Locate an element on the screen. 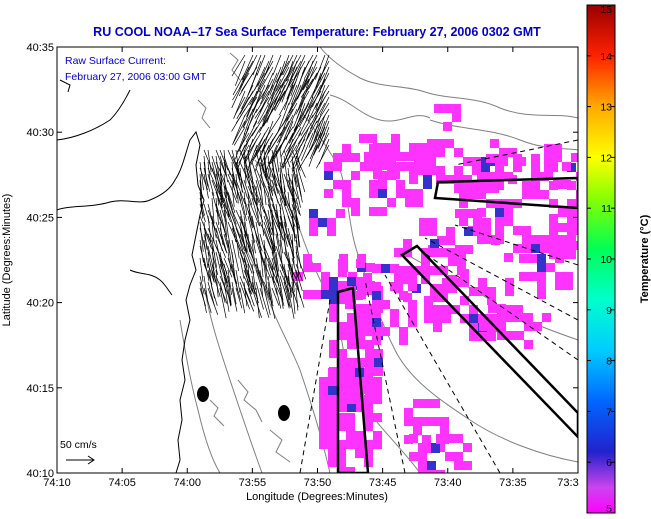 This screenshot has width=651, height=519. scale-vector-label: 50 cm/s is located at coordinates (78, 445).